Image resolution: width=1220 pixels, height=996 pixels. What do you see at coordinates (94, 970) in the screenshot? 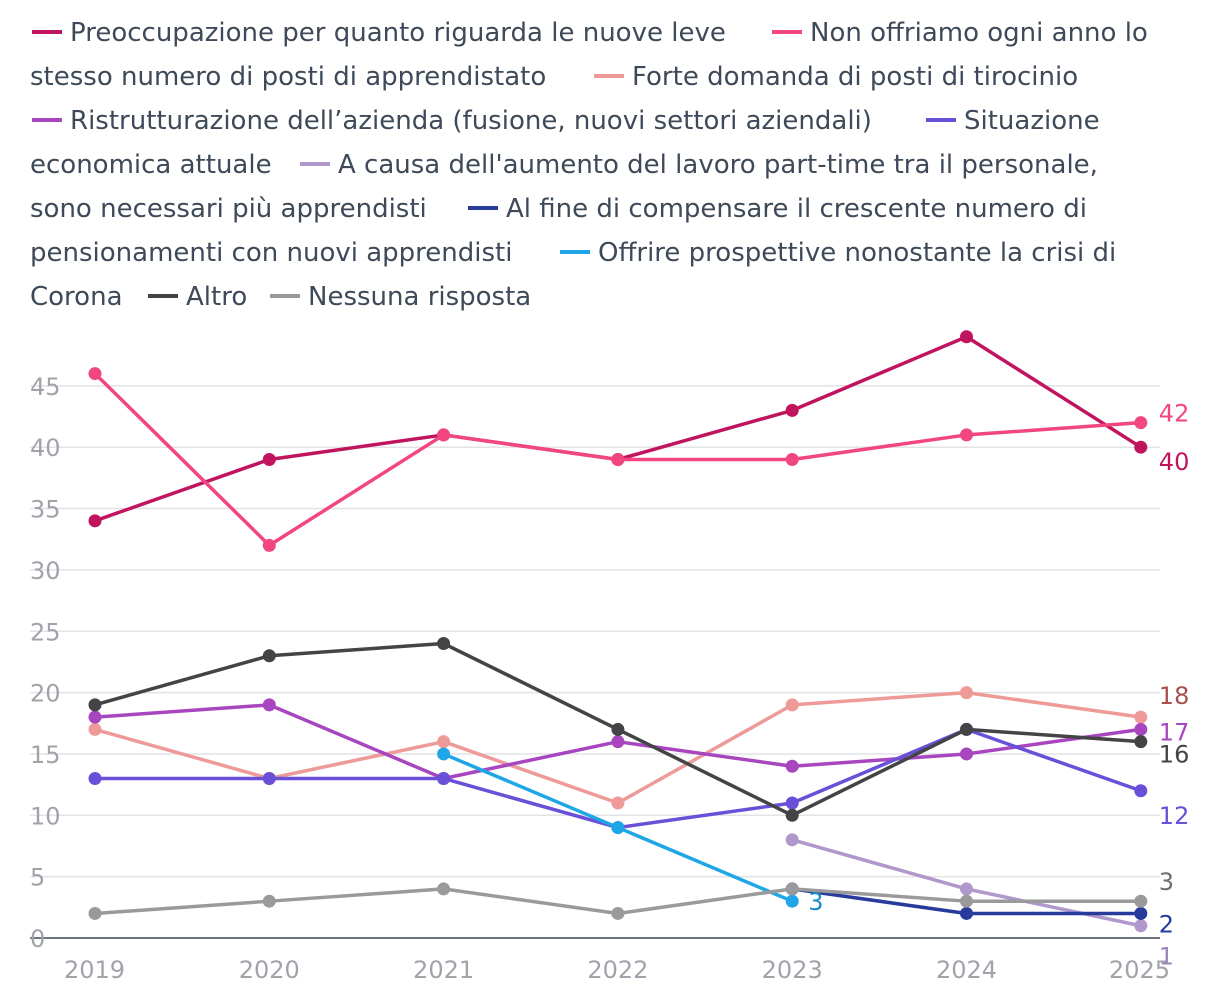
I see `x-tick-label: 2019` at bounding box center [94, 970].